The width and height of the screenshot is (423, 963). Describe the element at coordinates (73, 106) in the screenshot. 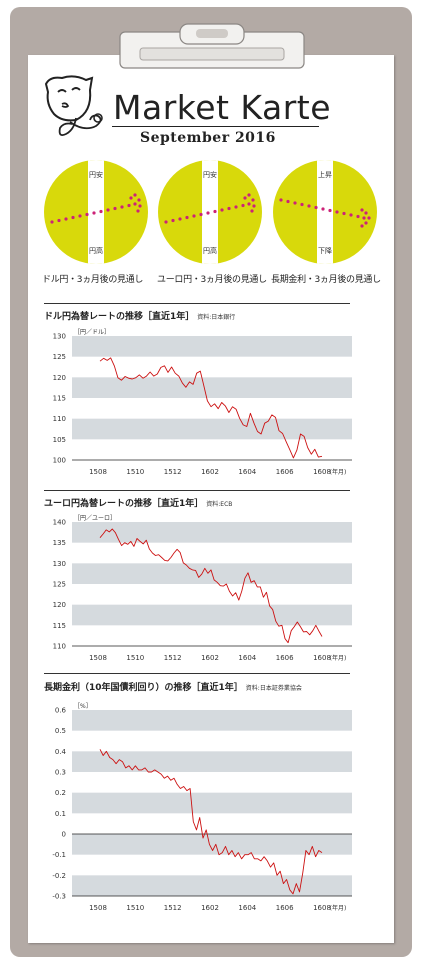

I see `doctor-mask-logo-icon` at that location.